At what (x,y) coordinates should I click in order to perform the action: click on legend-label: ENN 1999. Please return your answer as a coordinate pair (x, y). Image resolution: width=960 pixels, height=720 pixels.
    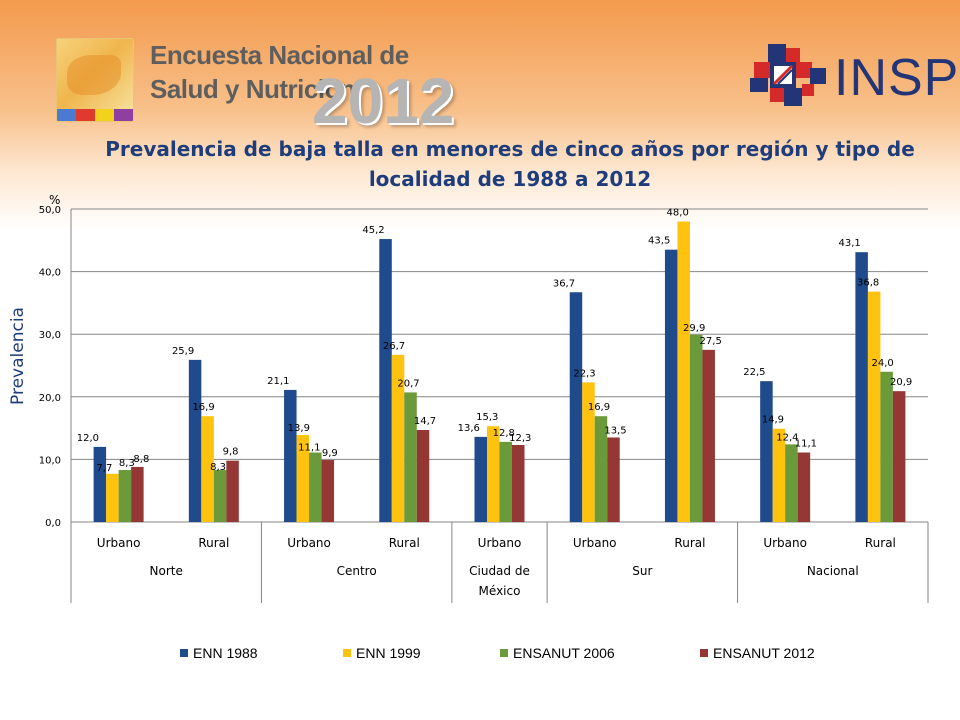
    Looking at the image, I should click on (388, 653).